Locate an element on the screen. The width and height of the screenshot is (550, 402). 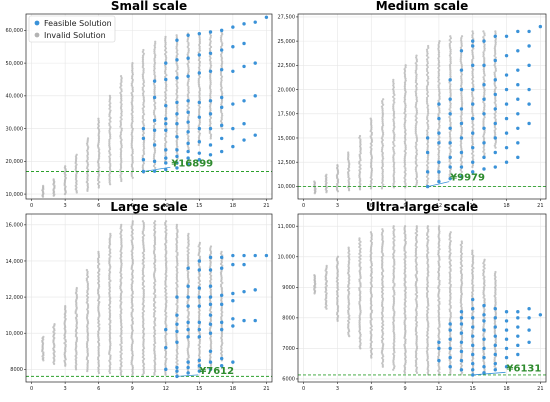
x-tick-label: 18 is located at coordinates (506, 389).